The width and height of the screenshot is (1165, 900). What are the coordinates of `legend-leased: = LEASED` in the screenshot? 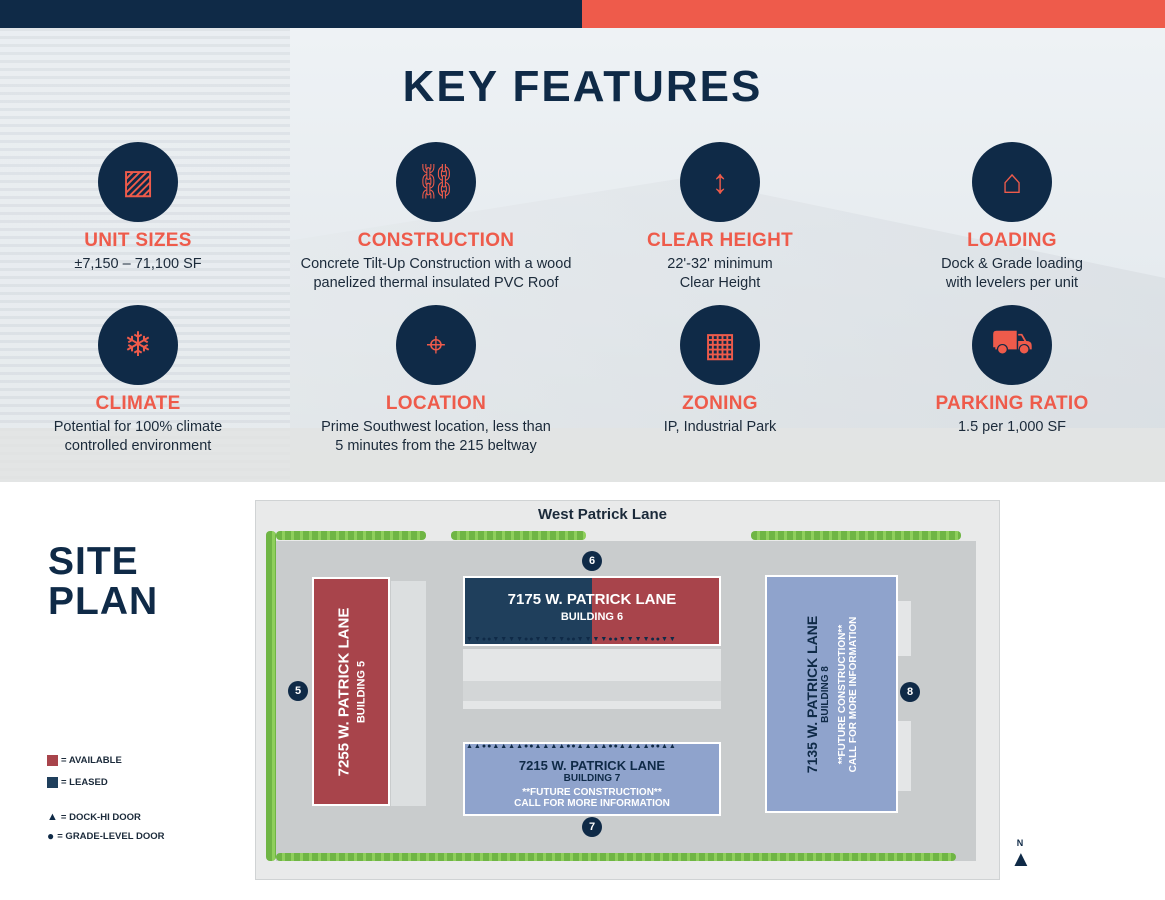 It's located at (77, 782).